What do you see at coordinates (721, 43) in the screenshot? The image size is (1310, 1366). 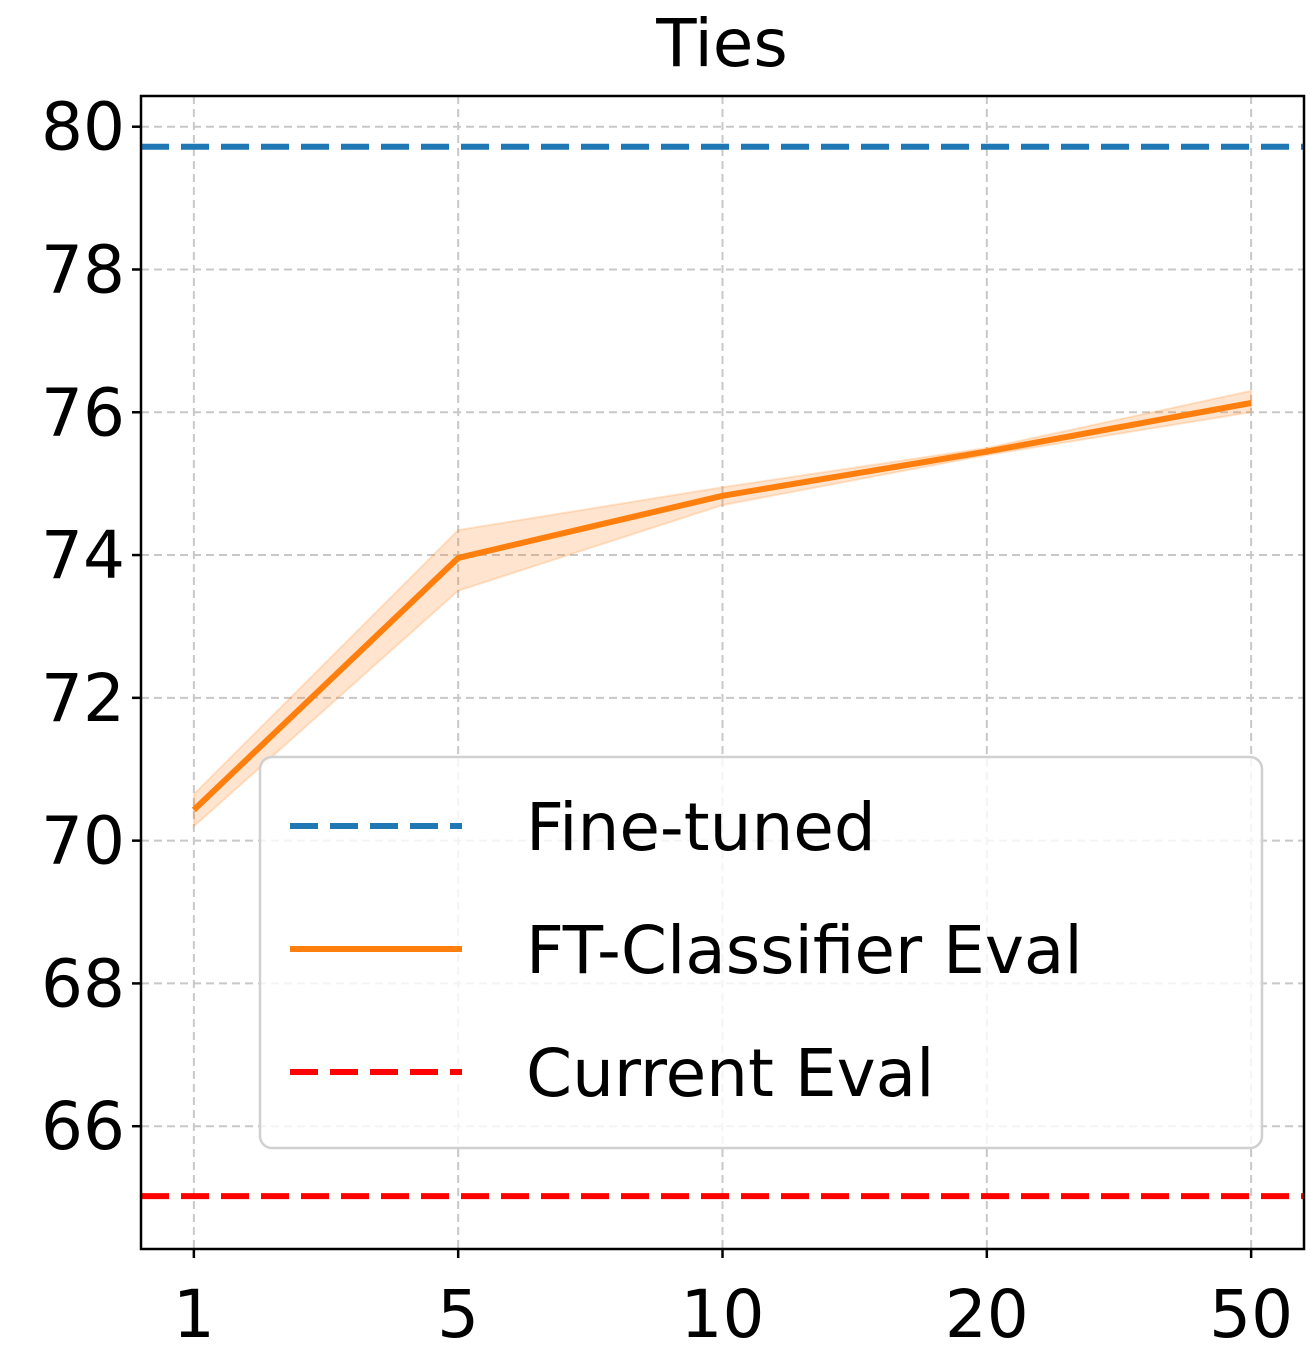 I see `chart-title: Ties` at bounding box center [721, 43].